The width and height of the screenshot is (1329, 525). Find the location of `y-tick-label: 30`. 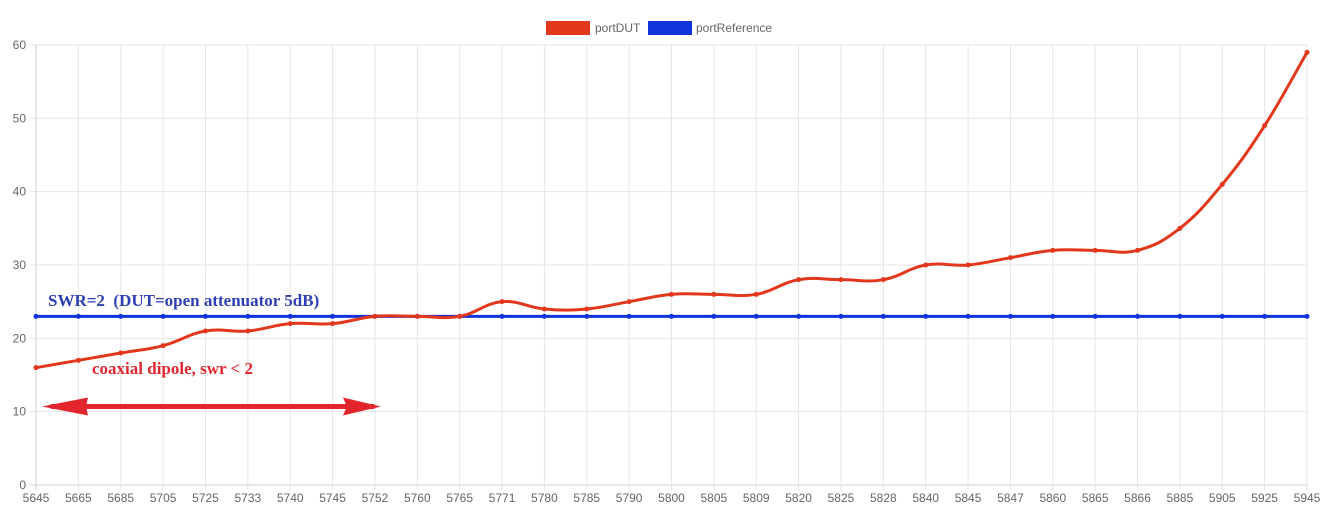

y-tick-label: 30 is located at coordinates (20, 265).